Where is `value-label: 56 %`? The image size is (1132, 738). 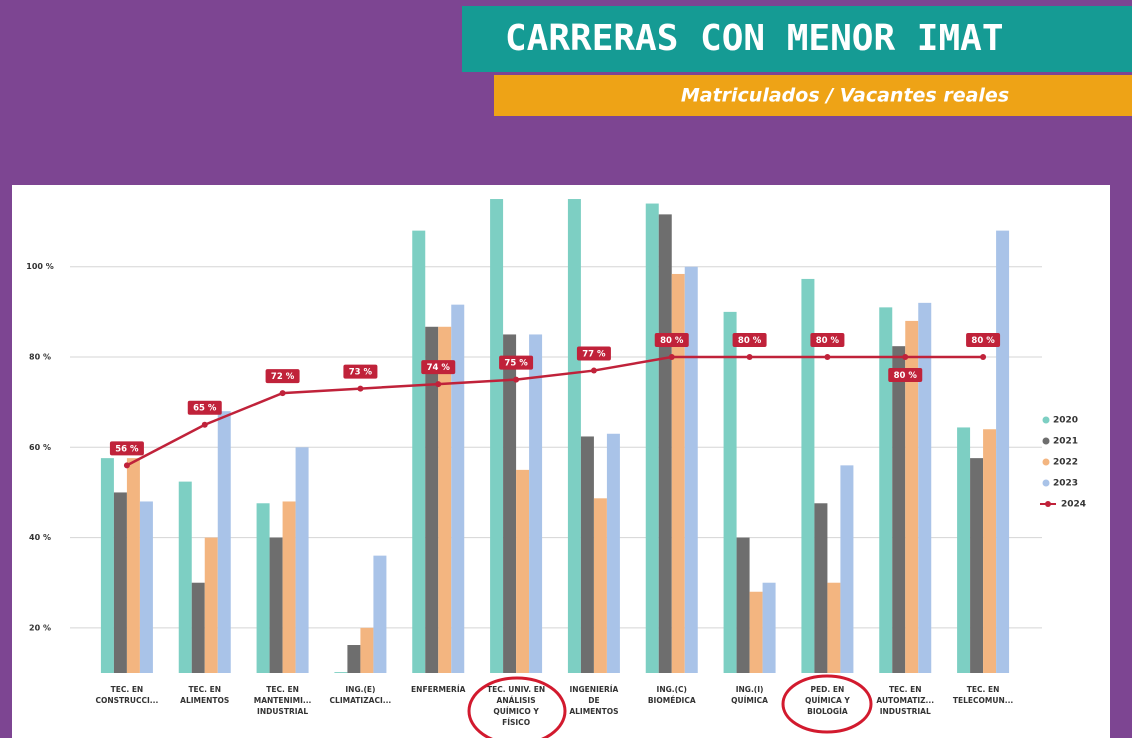
value-label: 56 % is located at coordinates (127, 449).